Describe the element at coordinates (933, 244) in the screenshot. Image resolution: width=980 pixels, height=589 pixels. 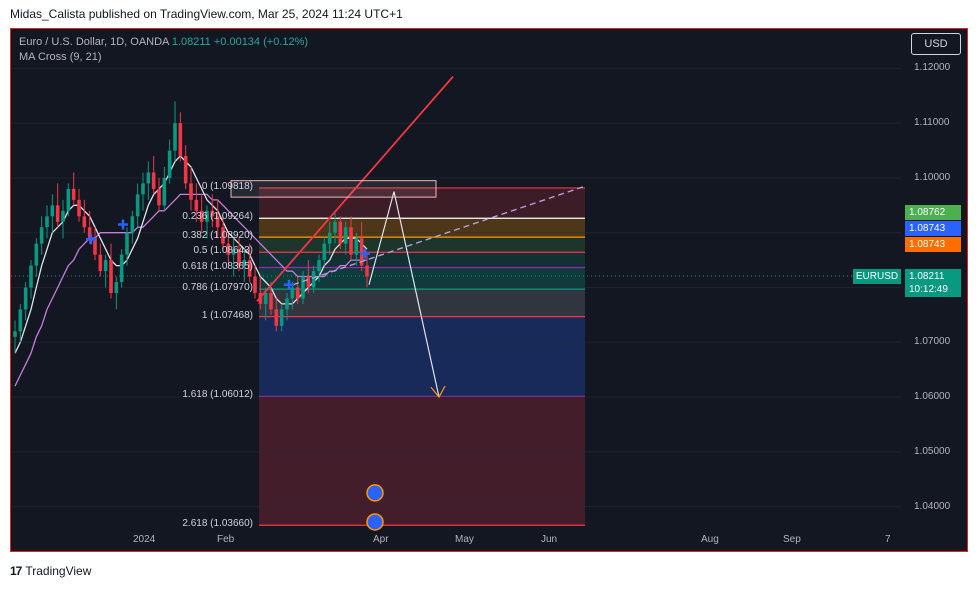
I see `price-tag: 1.08743` at that location.